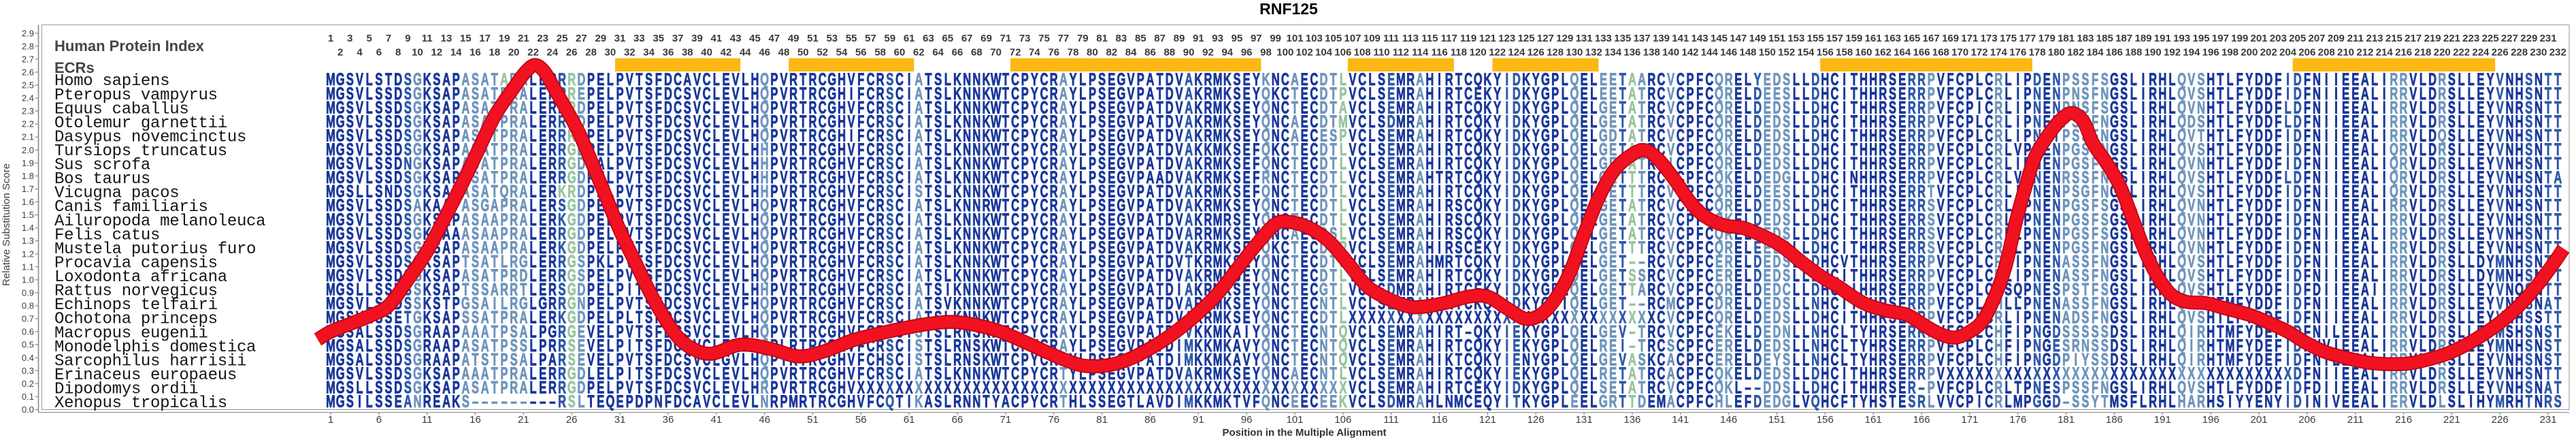 The width and height of the screenshot is (2576, 446). What do you see at coordinates (2115, 53) in the screenshot?
I see `svg-text: 186` at bounding box center [2115, 53].